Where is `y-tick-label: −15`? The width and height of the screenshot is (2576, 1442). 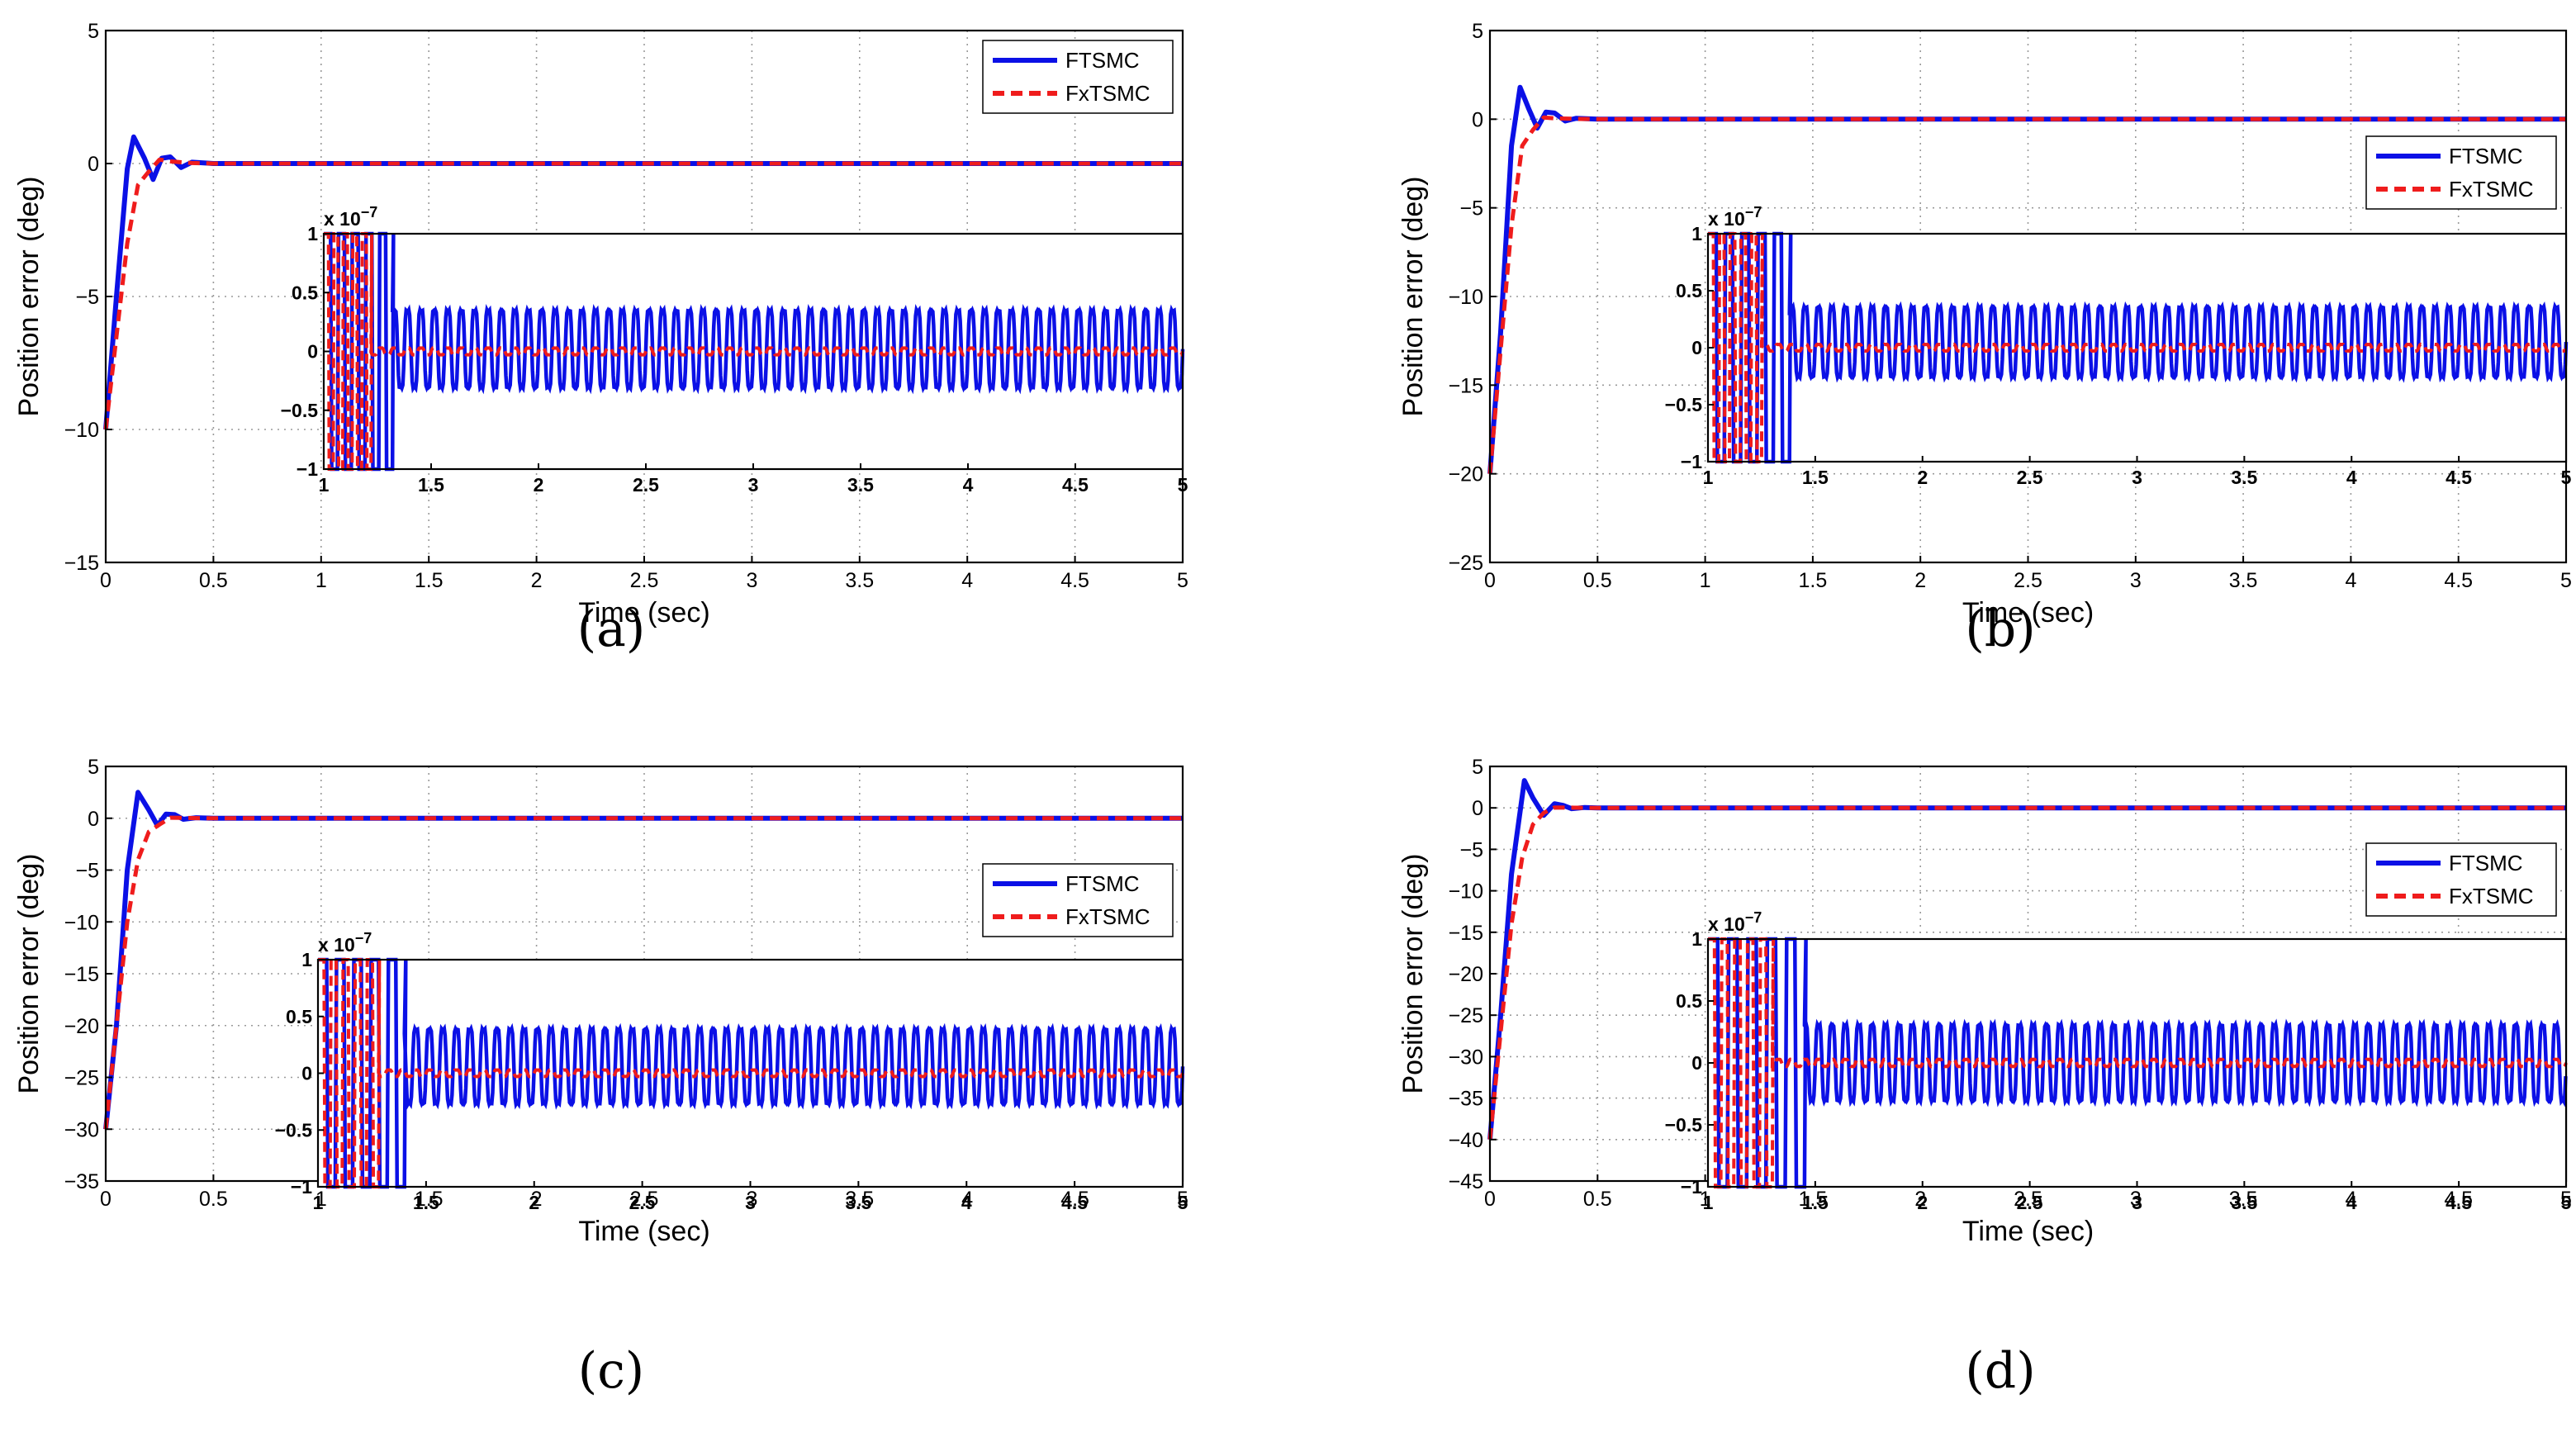
y-tick-label: −15 is located at coordinates (81, 974).